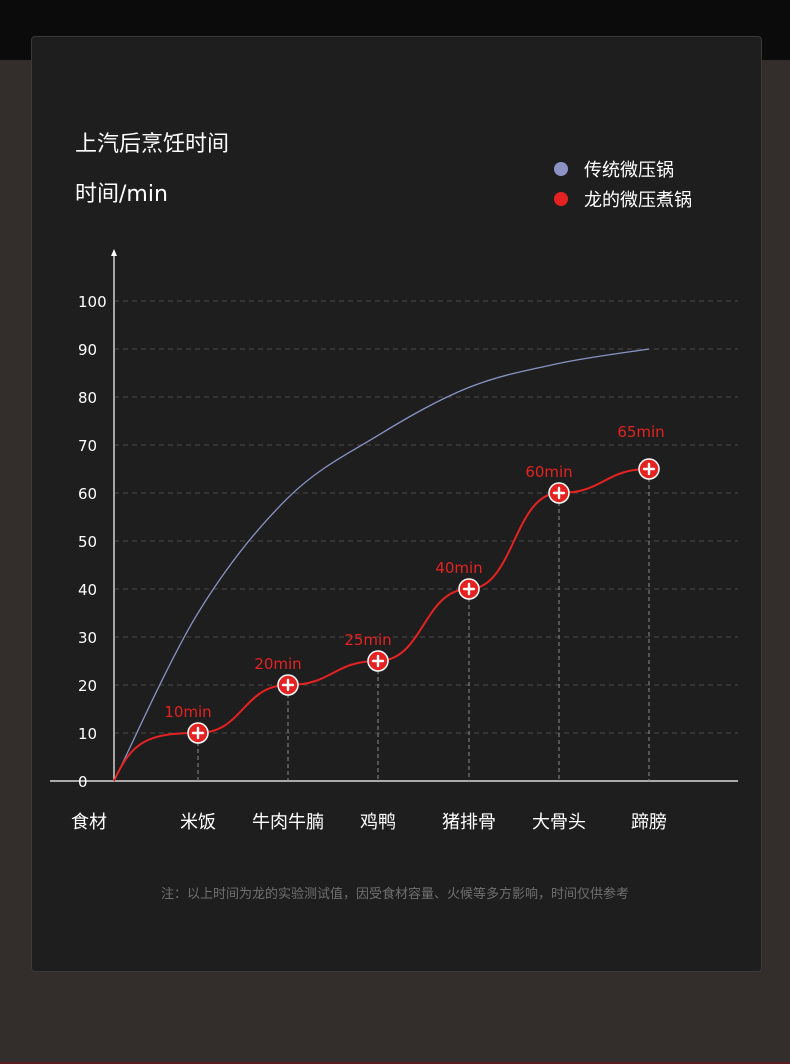  I want to click on y-tick-label-50: 50, so click(87, 542).